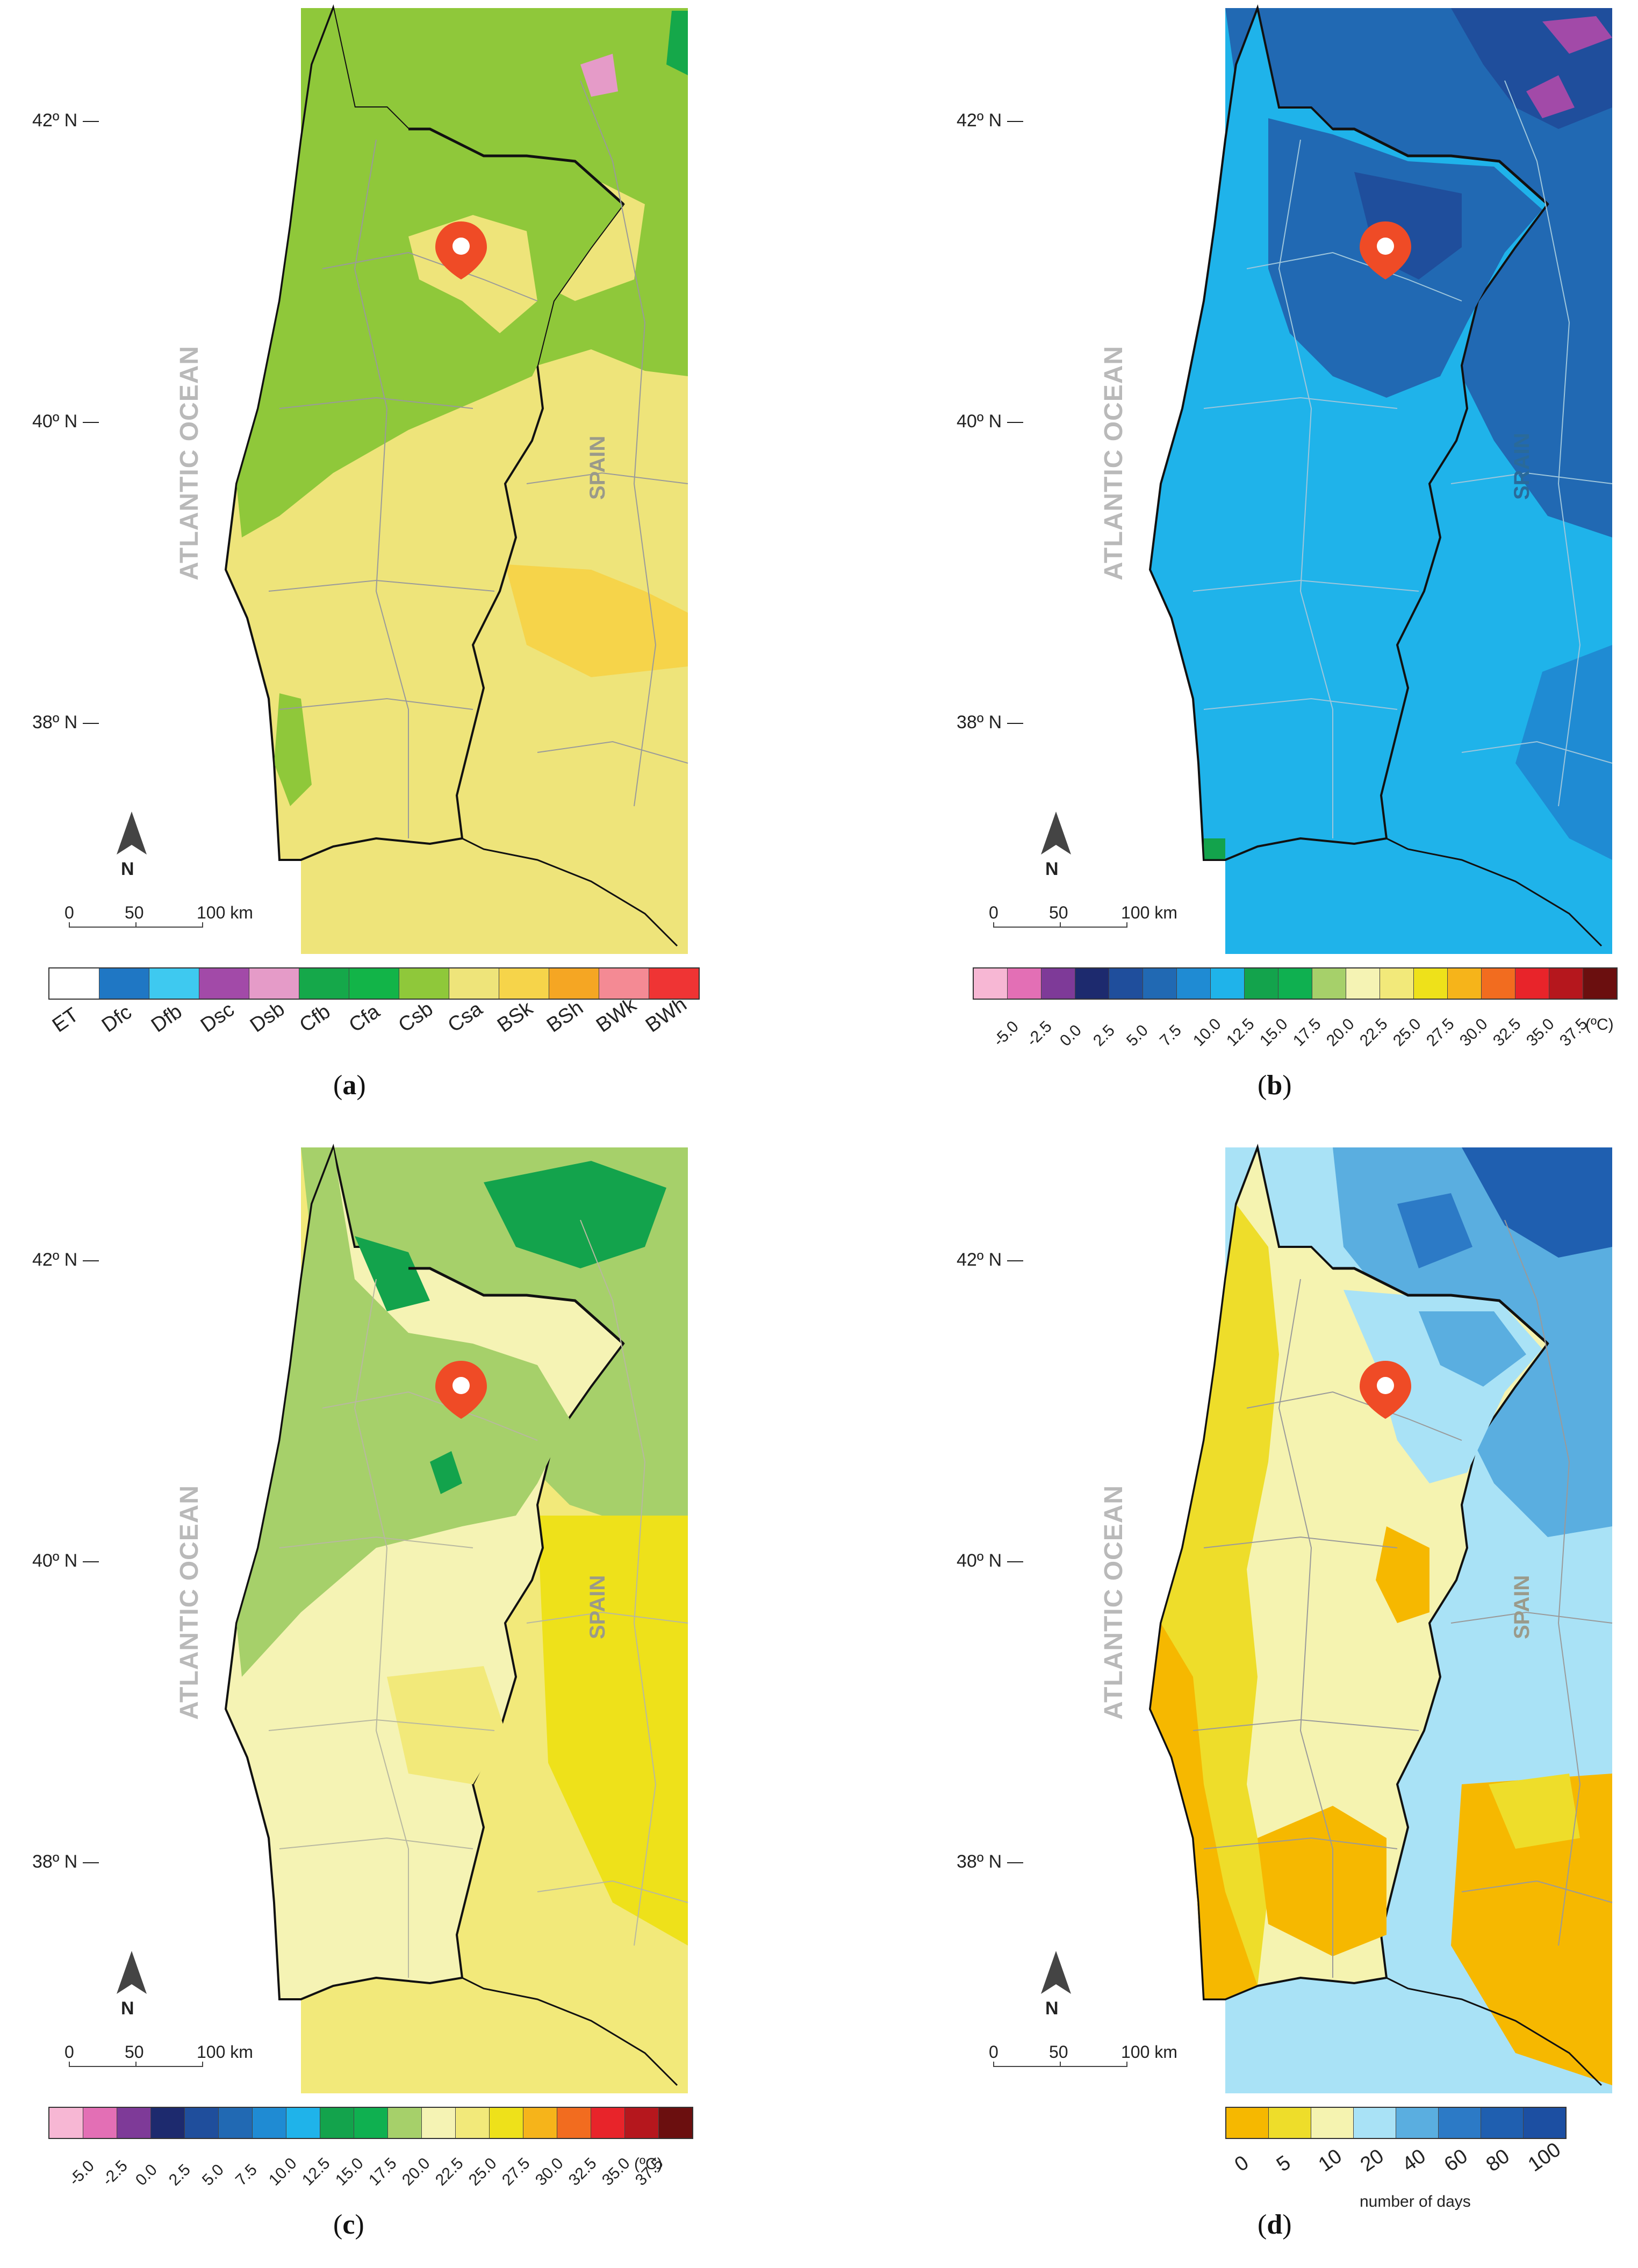 The image size is (1638, 2268). What do you see at coordinates (1381, 479) in the screenshot?
I see `temperature-map-b` at bounding box center [1381, 479].